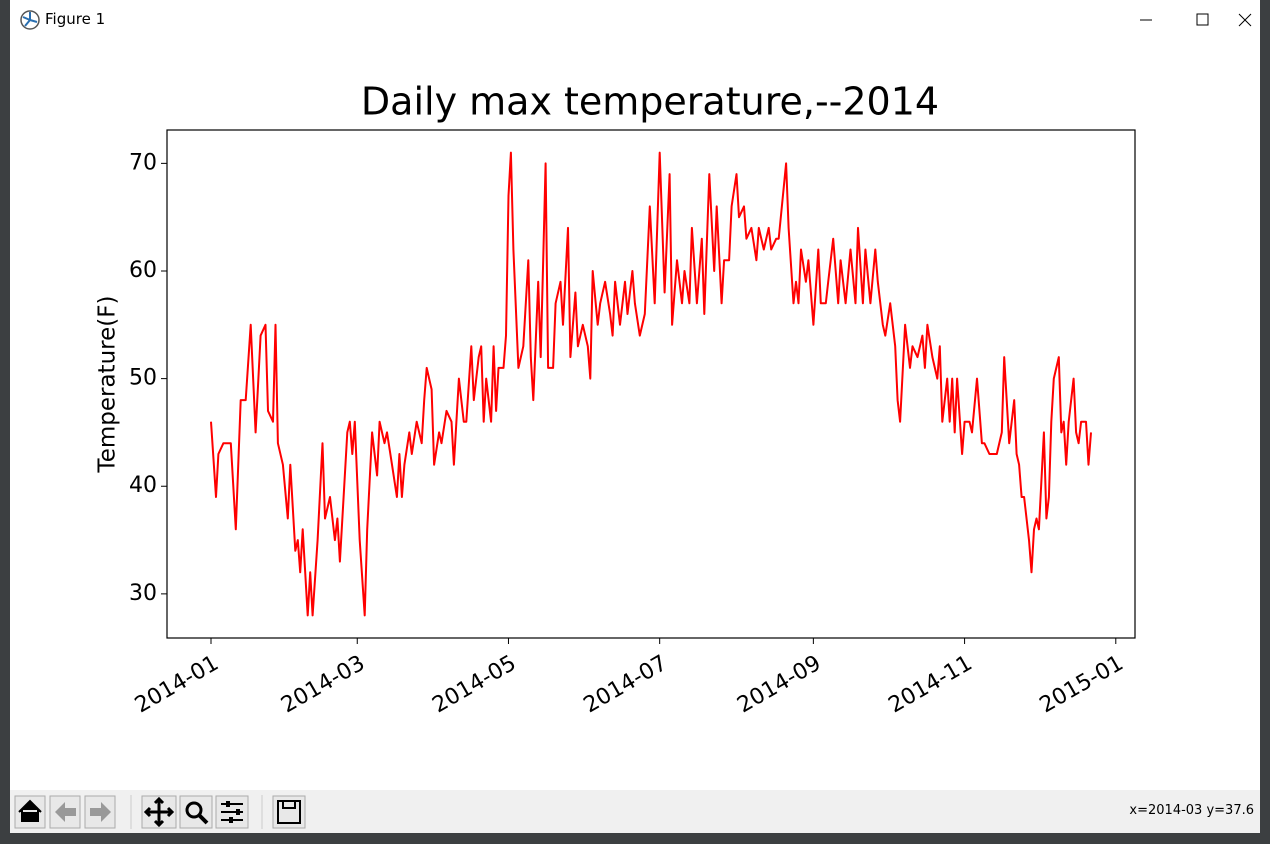  What do you see at coordinates (30, 20) in the screenshot?
I see `app-icon` at bounding box center [30, 20].